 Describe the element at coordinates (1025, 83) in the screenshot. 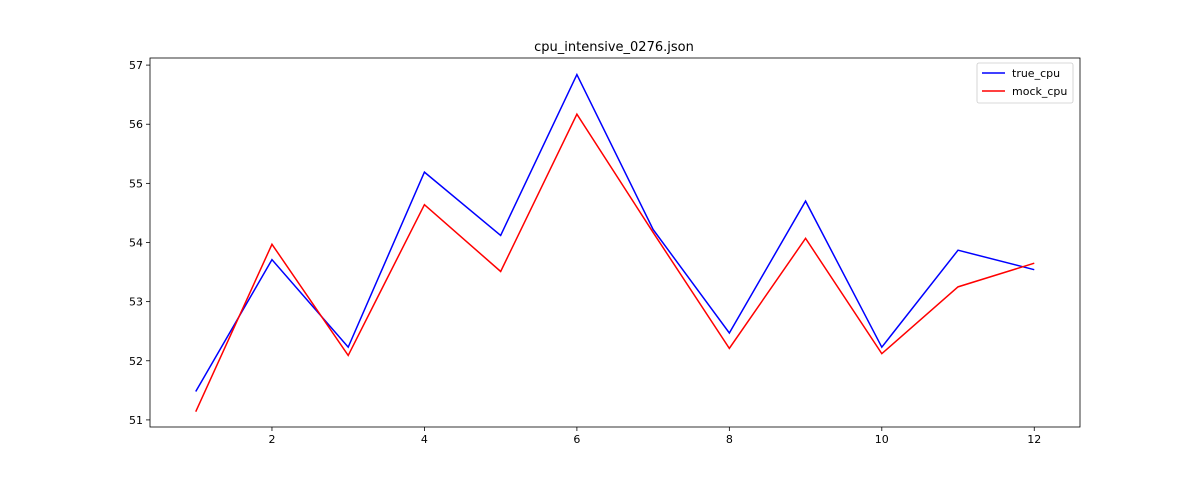

I see `legend: true_cpu mock_cpu` at that location.